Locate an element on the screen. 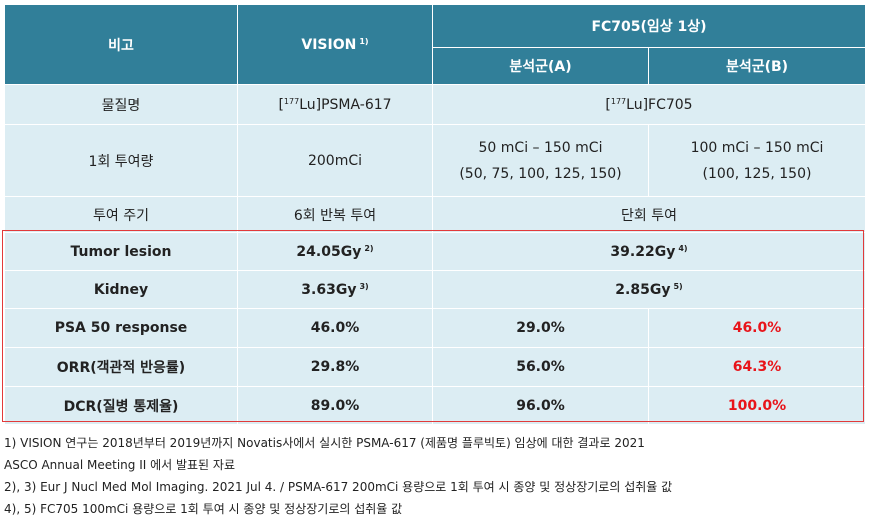 Image resolution: width=889 pixels, height=532 pixels. dcr-vision: 89.0% is located at coordinates (335, 405).